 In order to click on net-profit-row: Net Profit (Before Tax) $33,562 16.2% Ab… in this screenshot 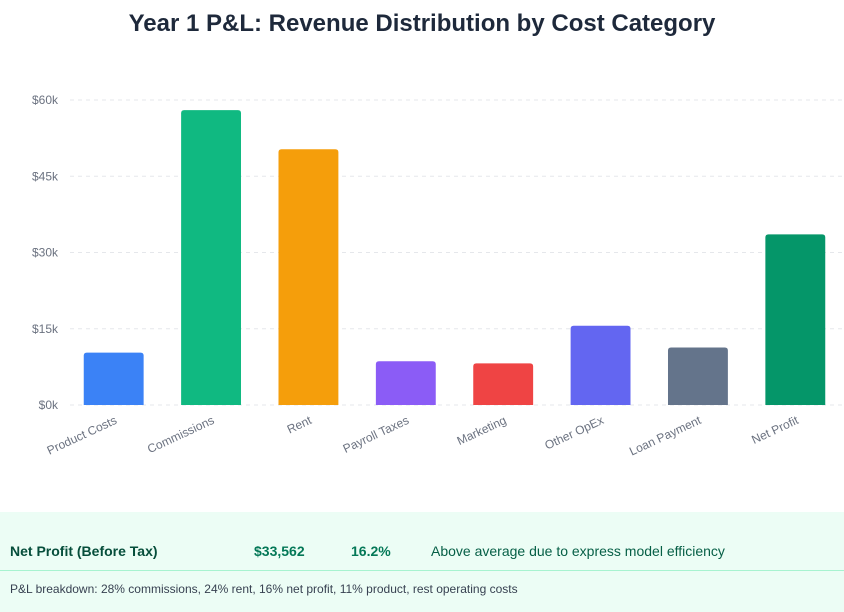, I will do `click(422, 541)`.